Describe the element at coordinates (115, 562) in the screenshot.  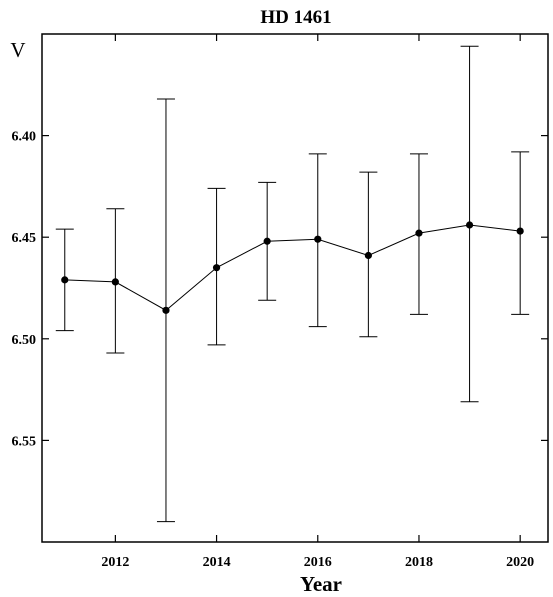
I see `x-tick-label: 2012` at that location.